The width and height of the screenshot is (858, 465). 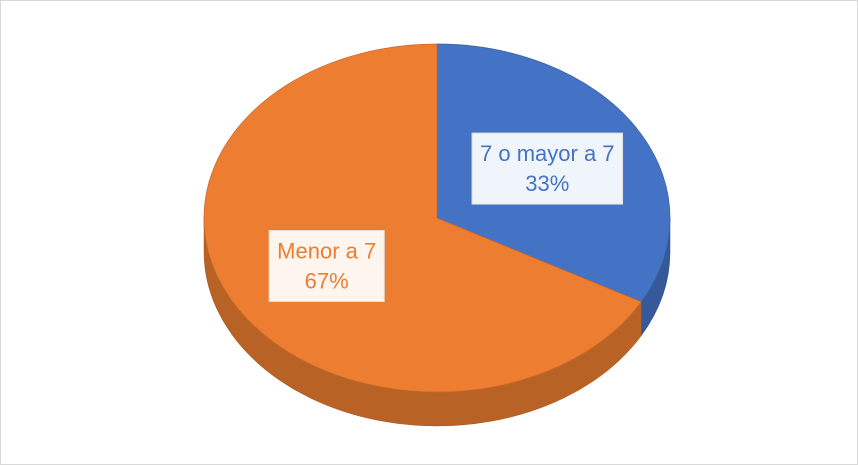 I want to click on data-label: Menor a 7 67%, so click(x=326, y=266).